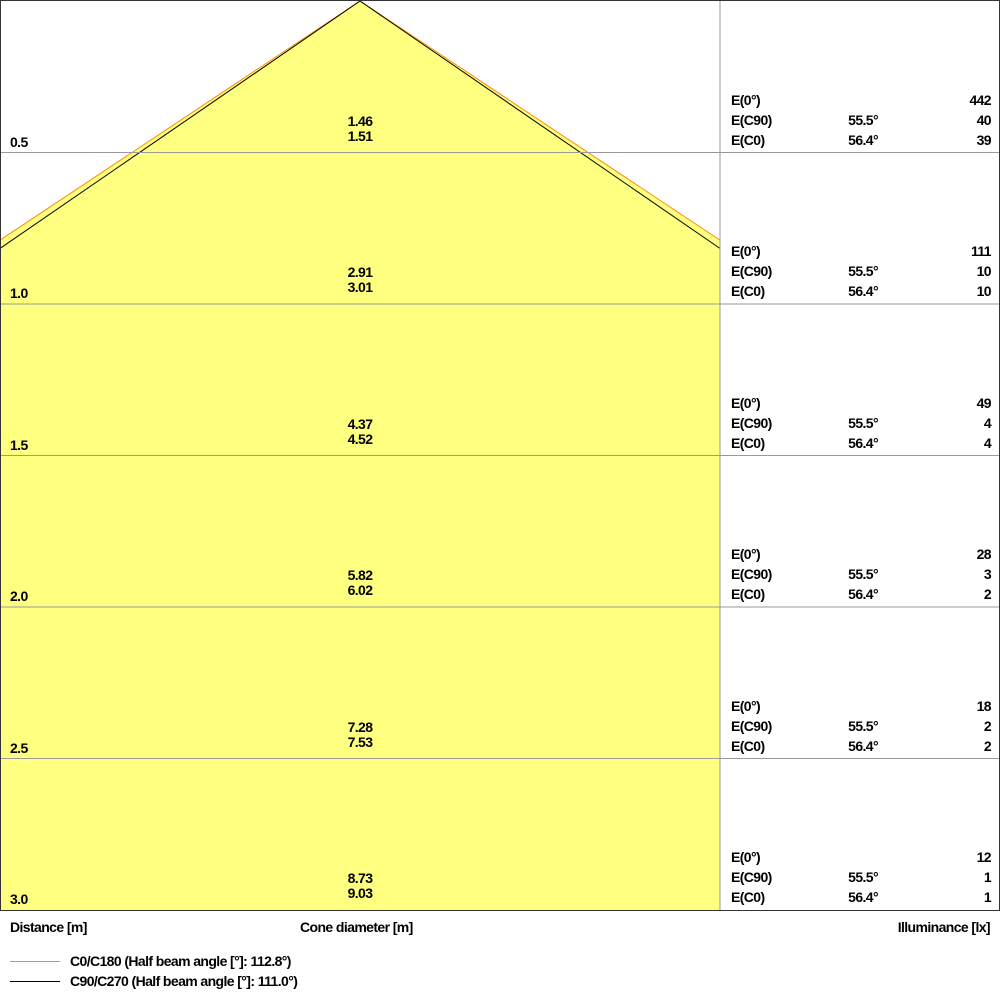 This screenshot has width=1000, height=1000. Describe the element at coordinates (360, 726) in the screenshot. I see `cone-diameter-c90: 7.28` at that location.